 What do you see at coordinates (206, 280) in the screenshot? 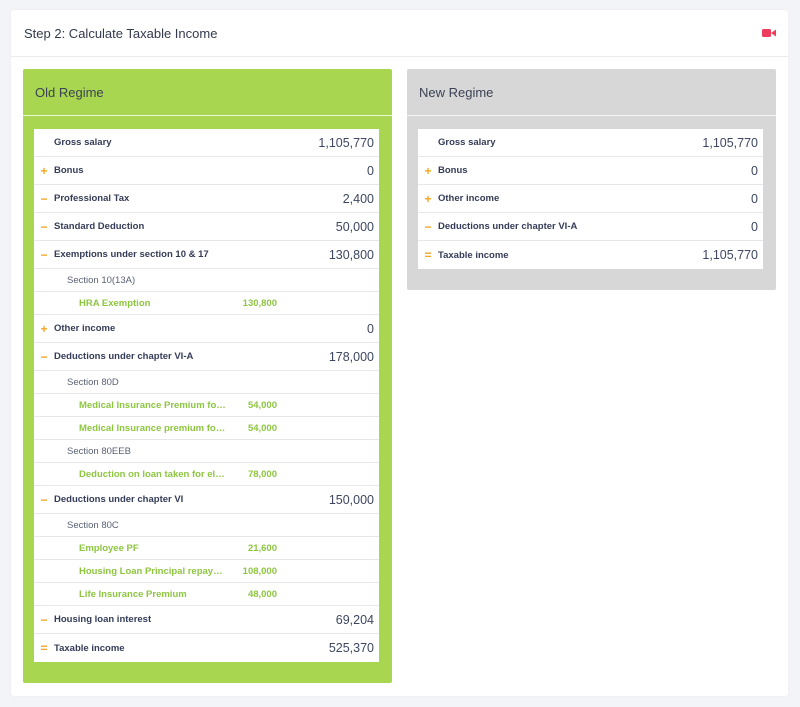
I see `section-row-10-13a: Section 10(13A)` at bounding box center [206, 280].